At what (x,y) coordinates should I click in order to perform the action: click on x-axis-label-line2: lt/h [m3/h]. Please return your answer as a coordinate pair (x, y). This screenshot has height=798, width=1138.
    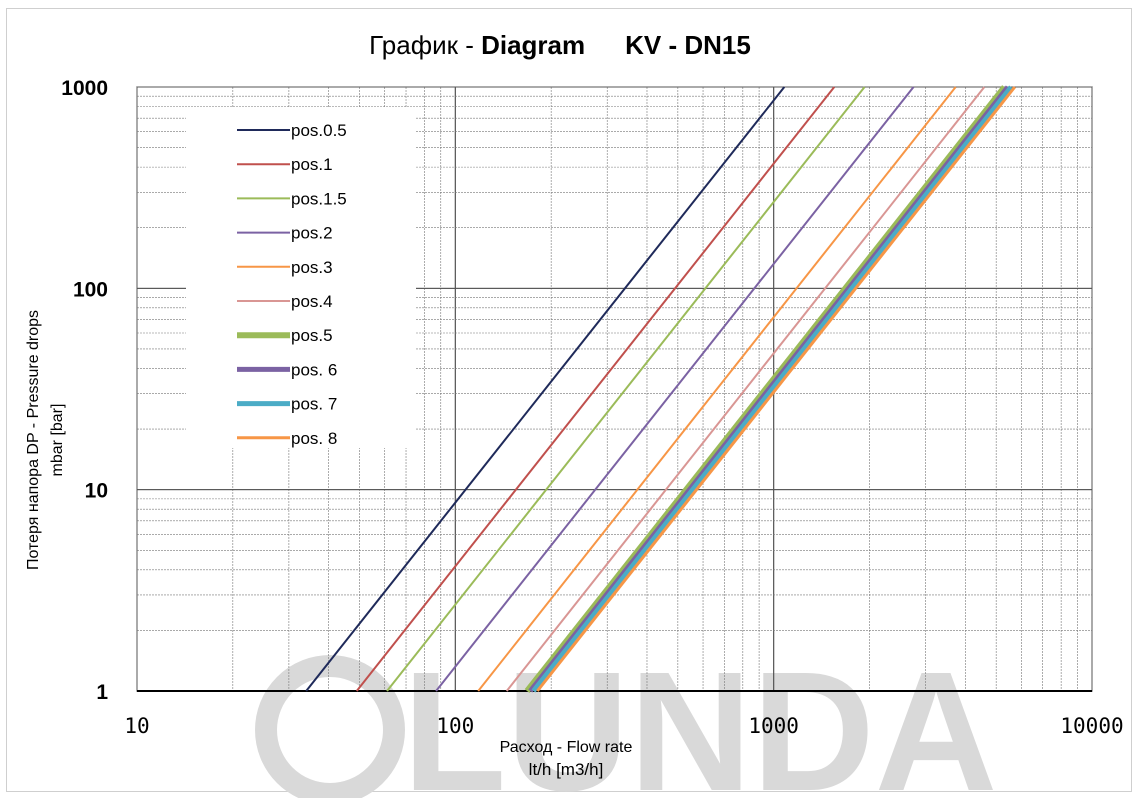
    Looking at the image, I should click on (566, 769).